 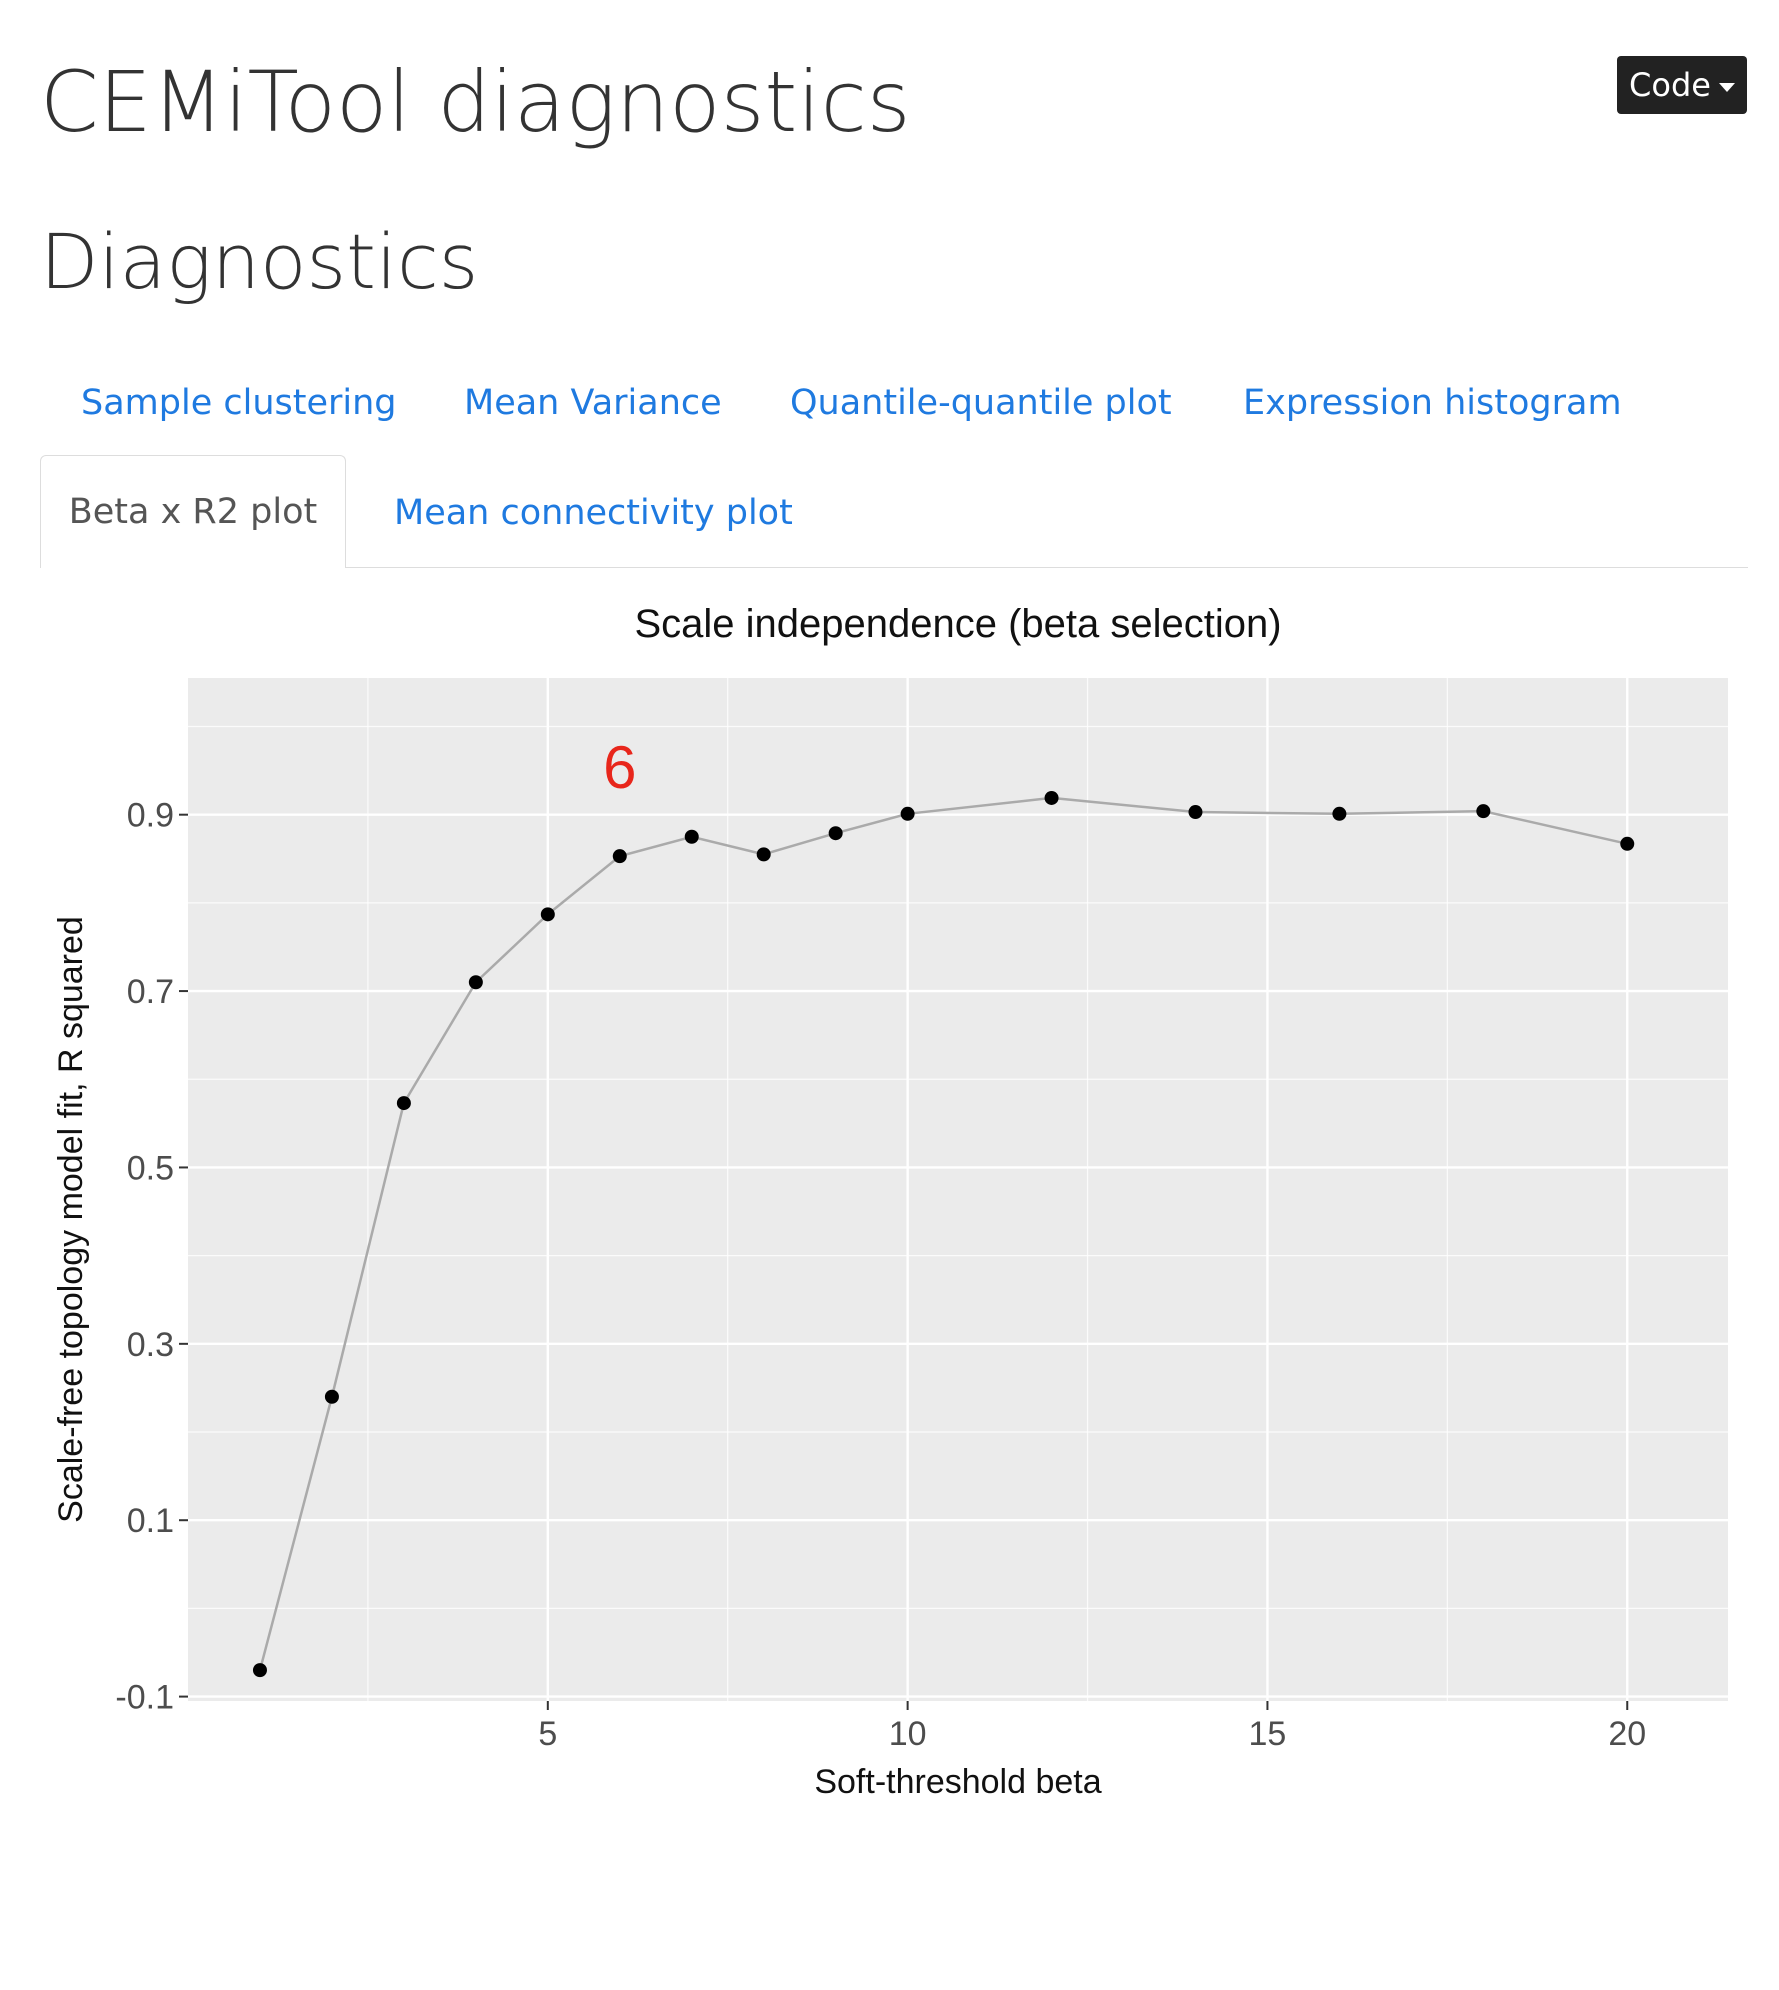 What do you see at coordinates (150, 1168) in the screenshot?
I see `y-tick-label: 0.5` at bounding box center [150, 1168].